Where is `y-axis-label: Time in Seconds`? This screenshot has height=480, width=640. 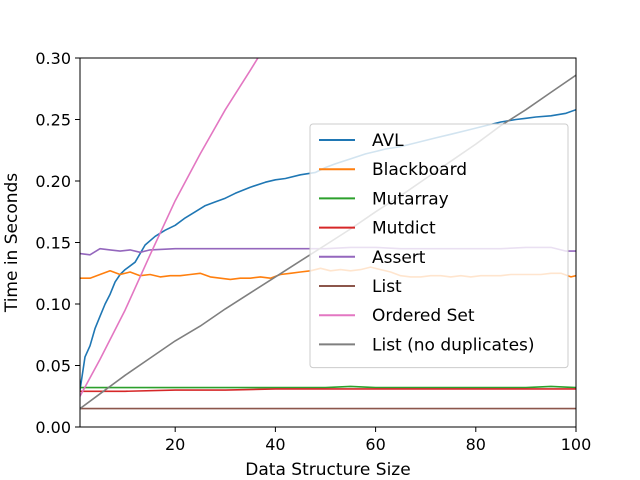
y-axis-label: Time in Seconds is located at coordinates (12, 243).